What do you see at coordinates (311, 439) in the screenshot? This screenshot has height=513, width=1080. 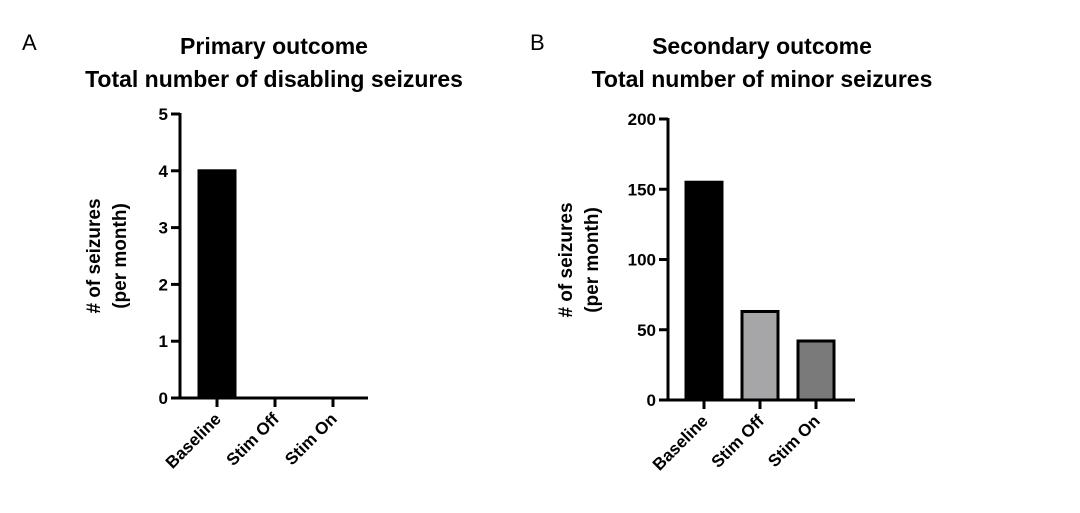 I see `panel-a-x-tick-label: Stim On` at bounding box center [311, 439].